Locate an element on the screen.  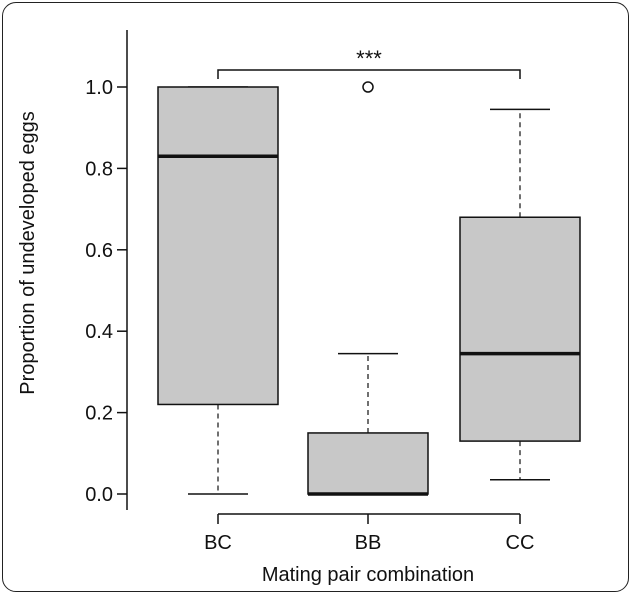
y-tick-label: 0.4 is located at coordinates (99, 332).